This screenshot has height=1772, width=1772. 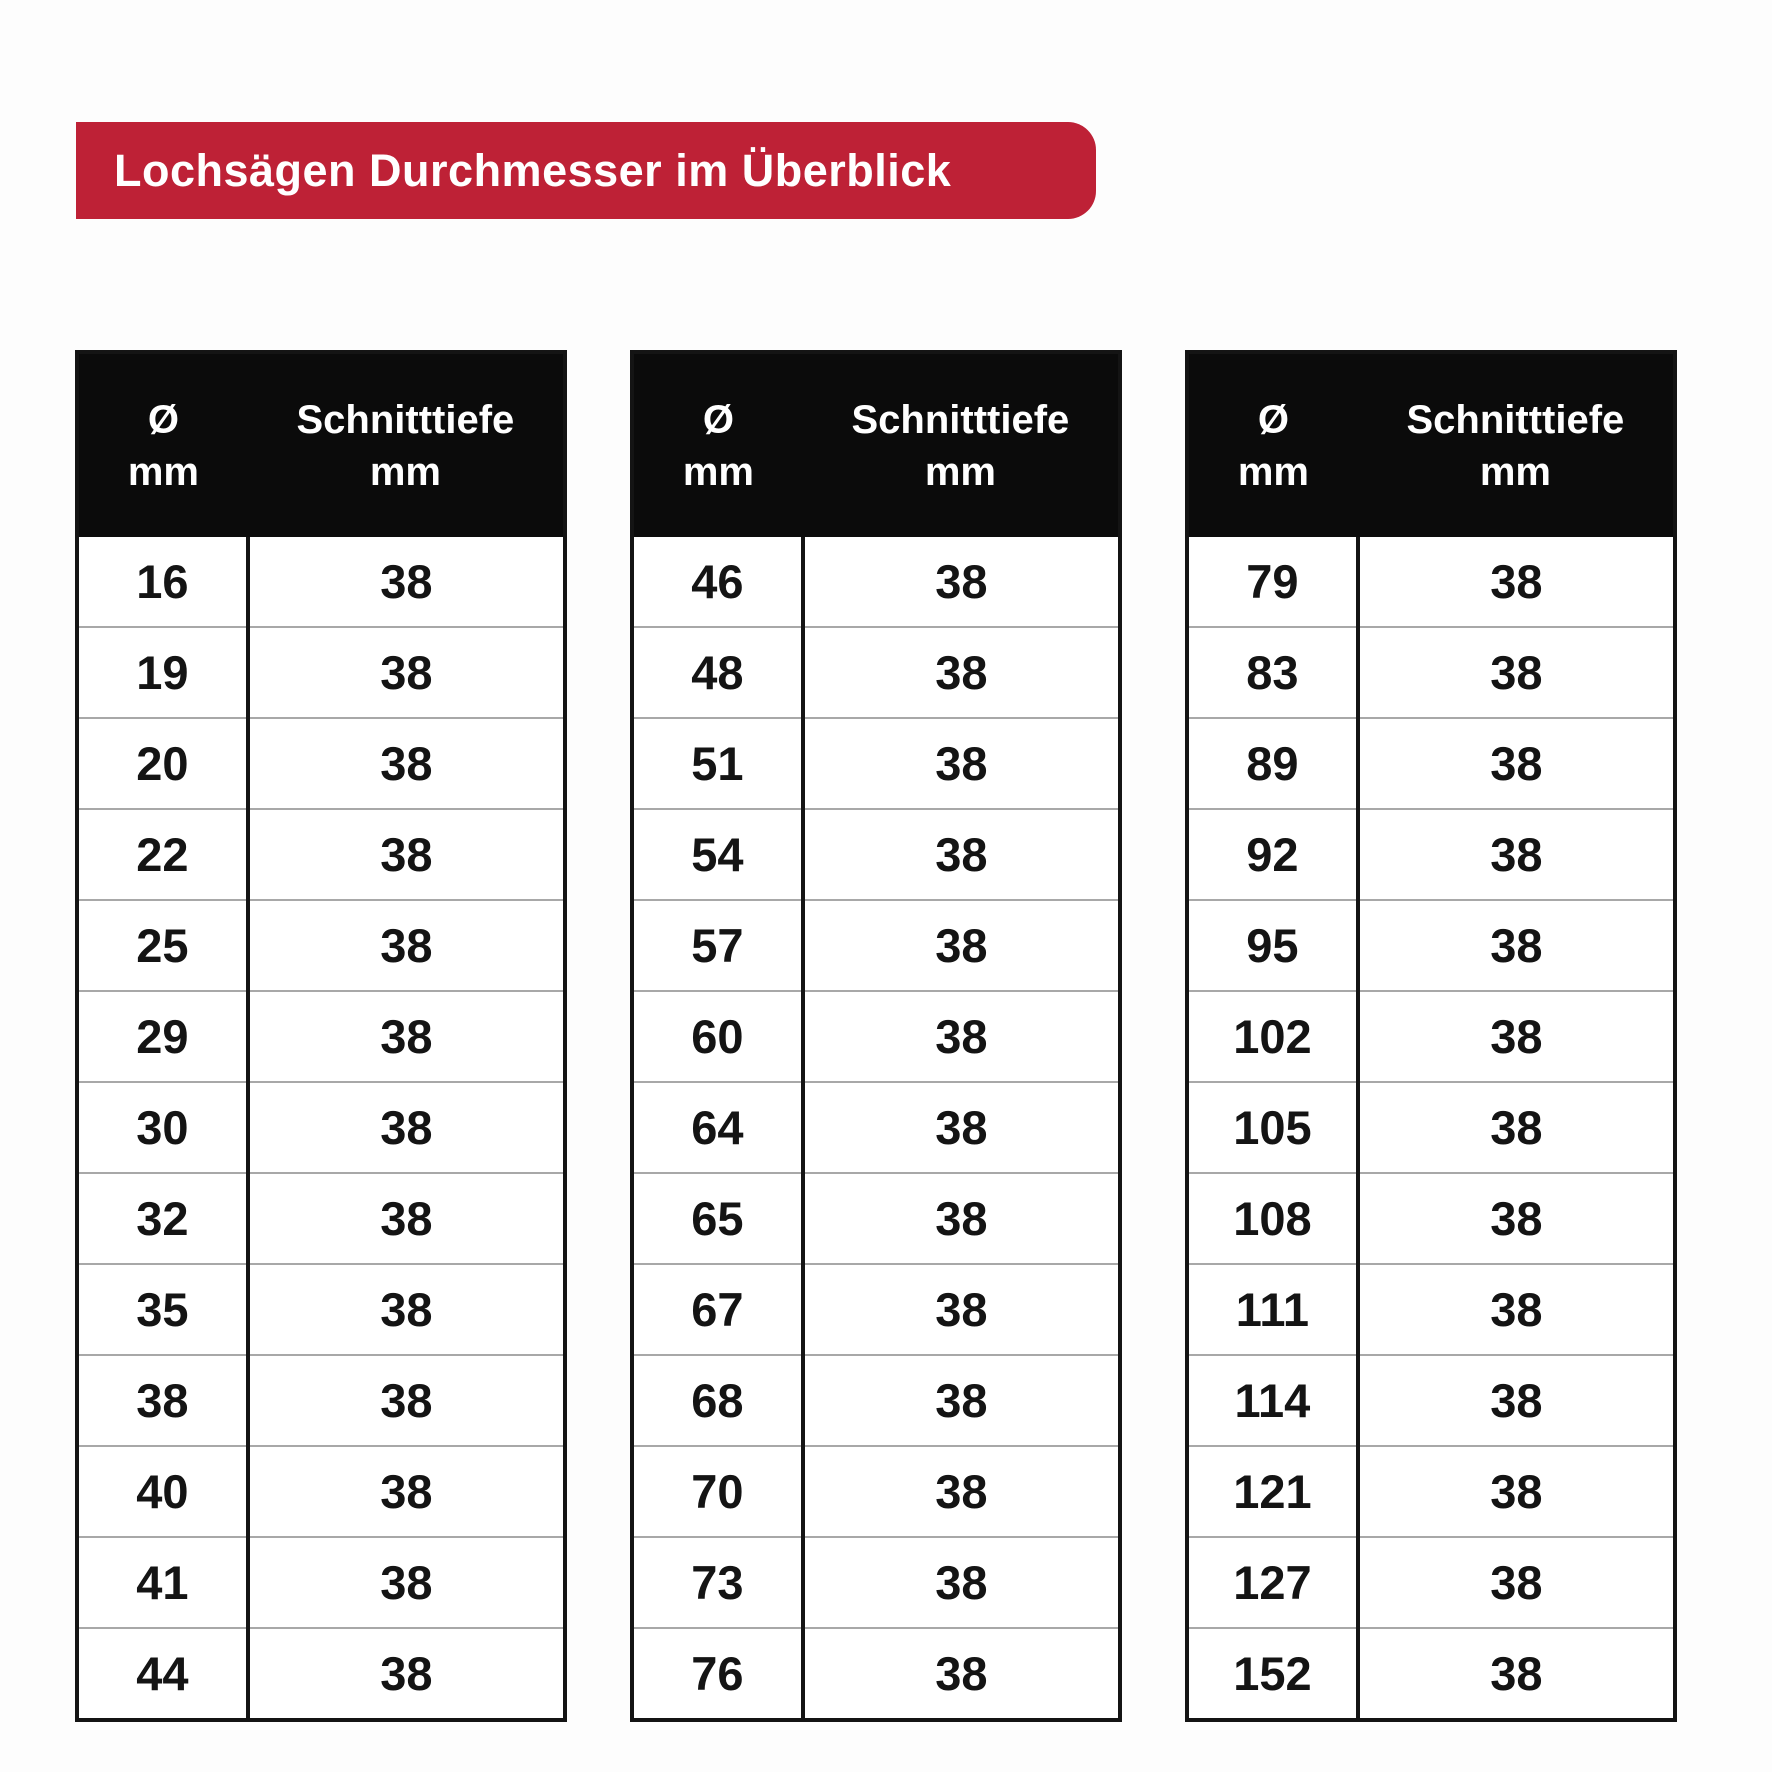 I want to click on diameter-cell: 29, so click(x=162, y=1036).